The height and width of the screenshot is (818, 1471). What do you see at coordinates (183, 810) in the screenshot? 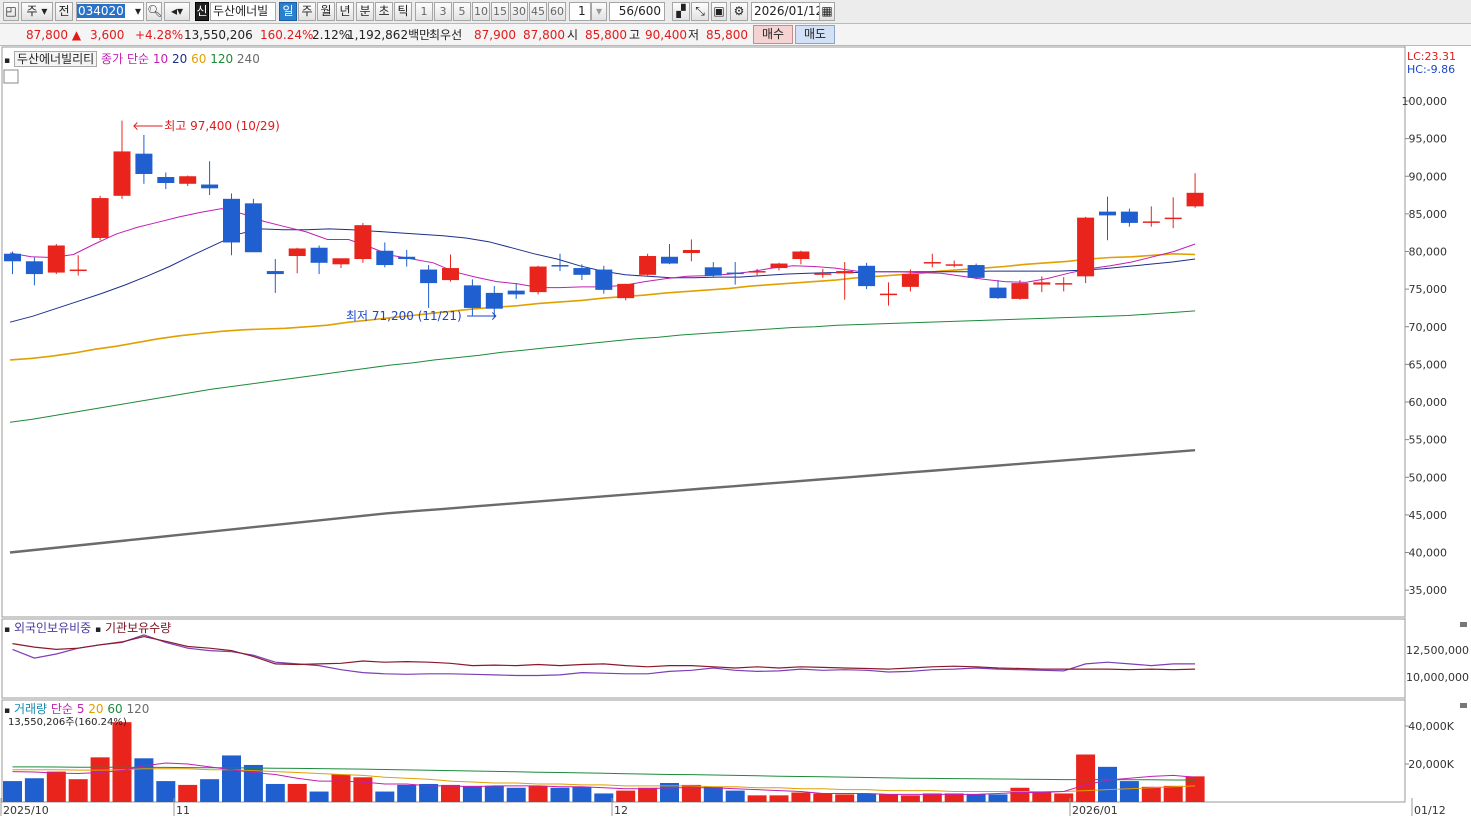
I see `x-tick-label: 11` at bounding box center [183, 810].